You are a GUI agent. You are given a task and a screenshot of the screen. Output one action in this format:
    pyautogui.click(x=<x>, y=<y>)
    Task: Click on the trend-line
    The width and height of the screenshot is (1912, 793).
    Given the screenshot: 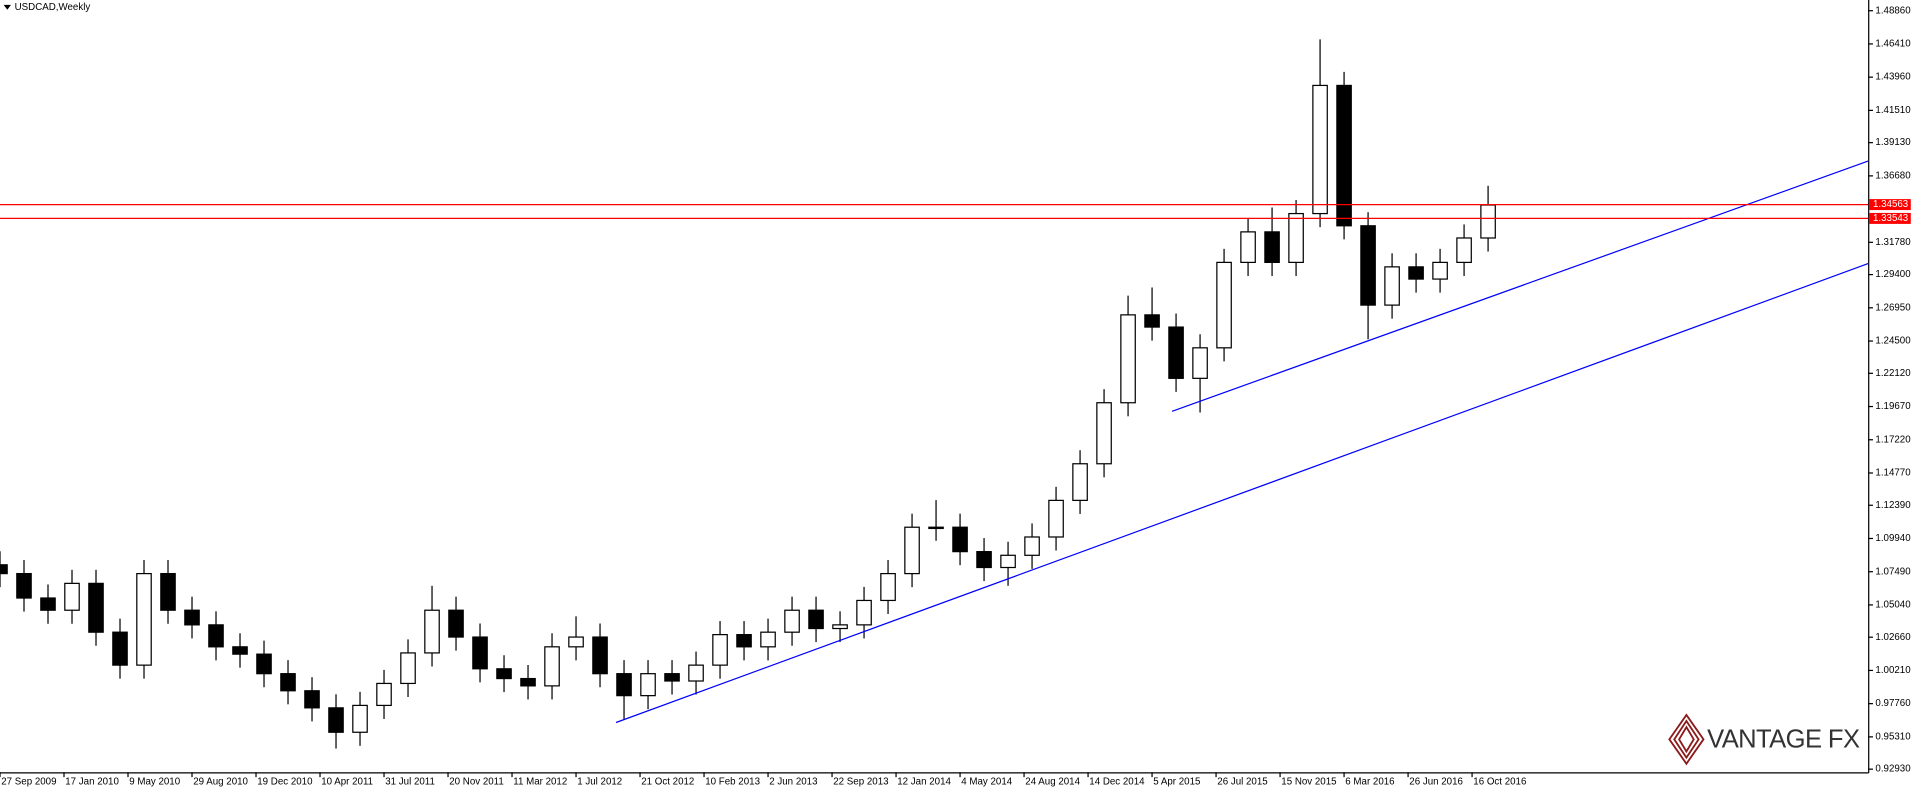 What is the action you would take?
    pyautogui.click(x=1520, y=286)
    